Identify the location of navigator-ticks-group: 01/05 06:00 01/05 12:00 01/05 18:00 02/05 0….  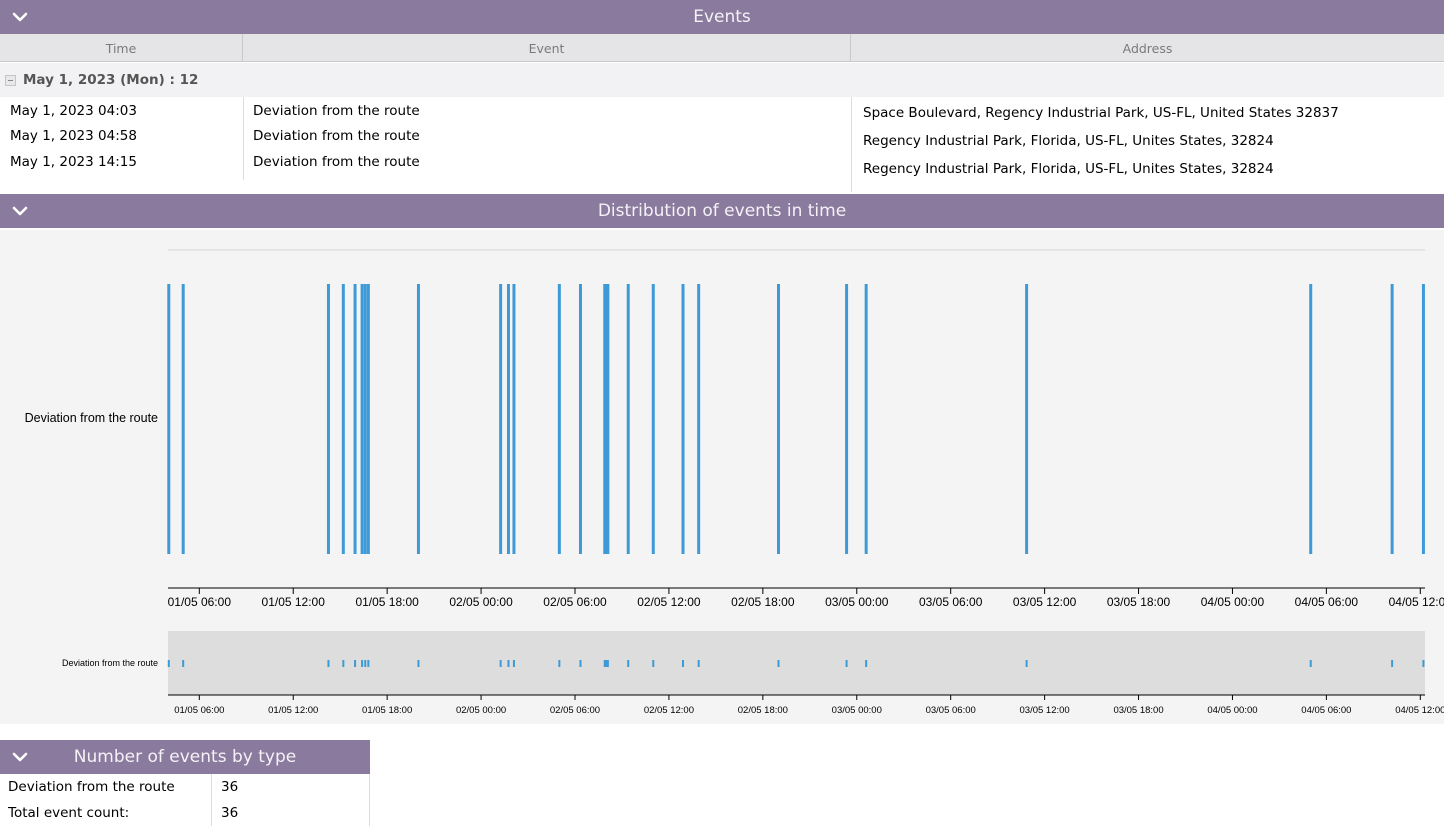
(809, 705).